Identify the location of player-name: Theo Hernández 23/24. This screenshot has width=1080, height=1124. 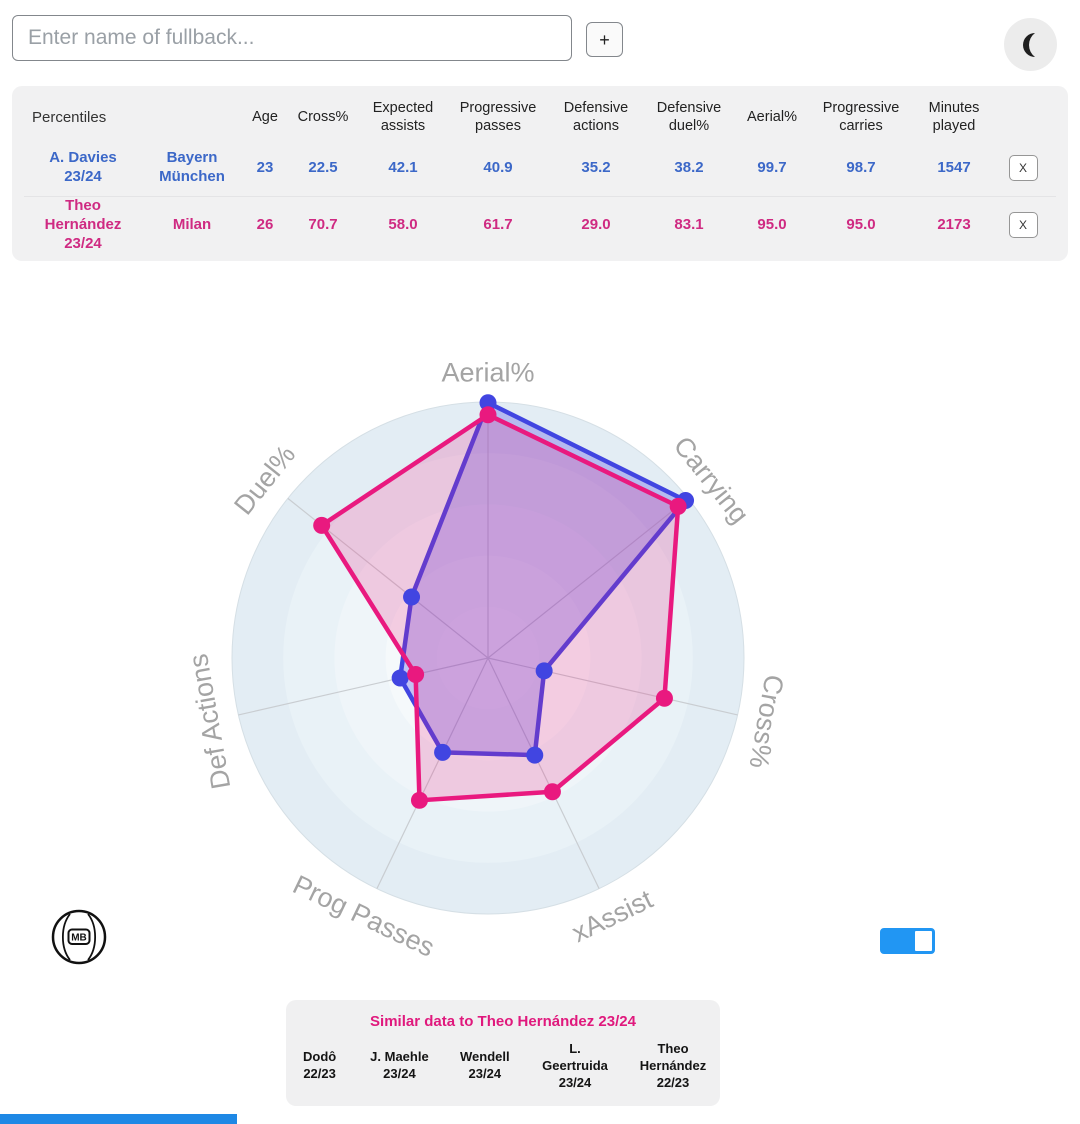
(83, 224).